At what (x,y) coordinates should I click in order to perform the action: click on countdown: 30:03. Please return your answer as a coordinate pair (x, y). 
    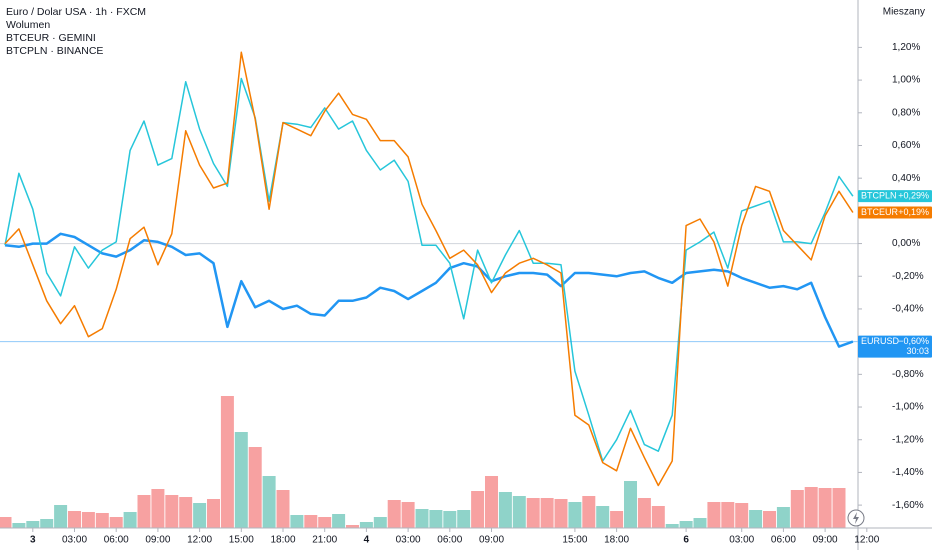
    Looking at the image, I should click on (917, 351).